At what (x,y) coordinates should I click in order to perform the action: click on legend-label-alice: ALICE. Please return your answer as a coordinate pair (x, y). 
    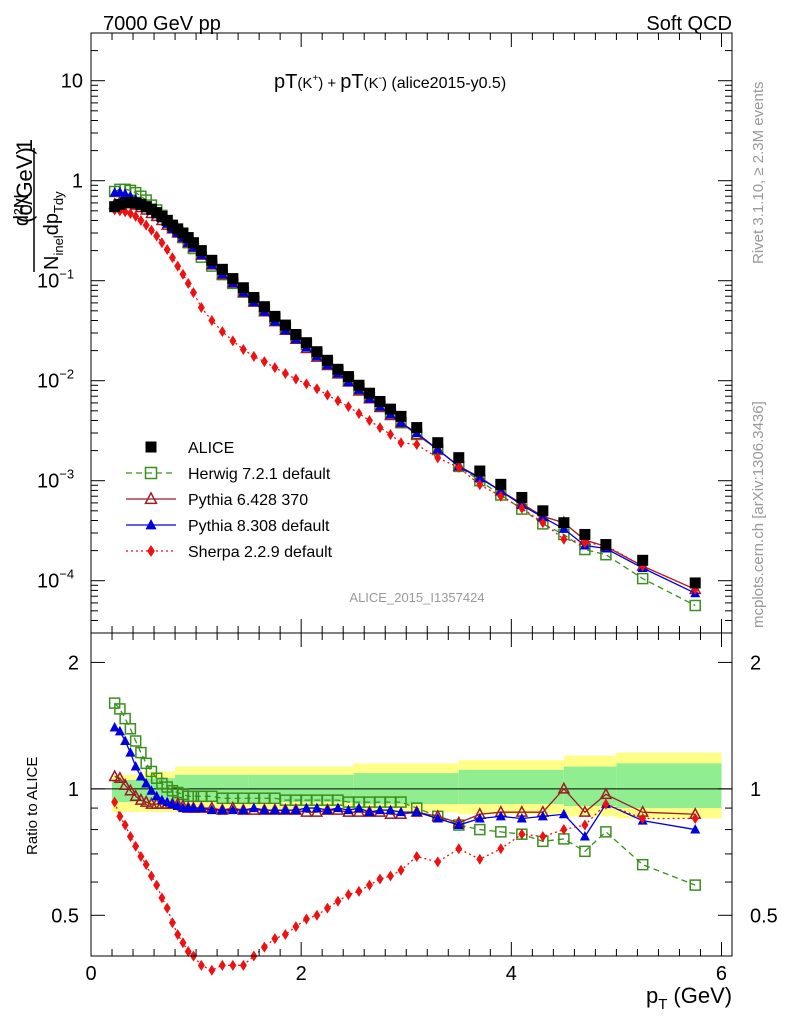
    Looking at the image, I should click on (211, 448).